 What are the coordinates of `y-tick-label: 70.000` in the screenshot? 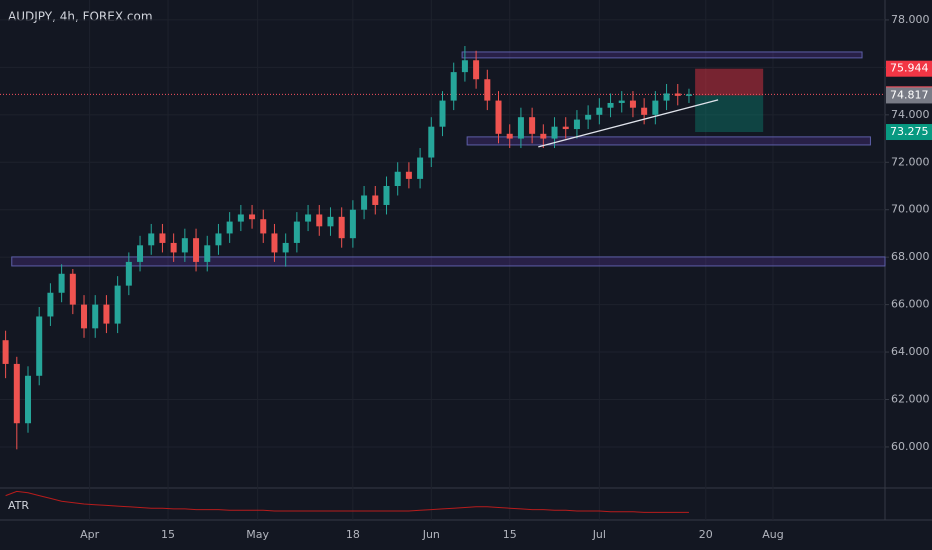 It's located at (910, 209).